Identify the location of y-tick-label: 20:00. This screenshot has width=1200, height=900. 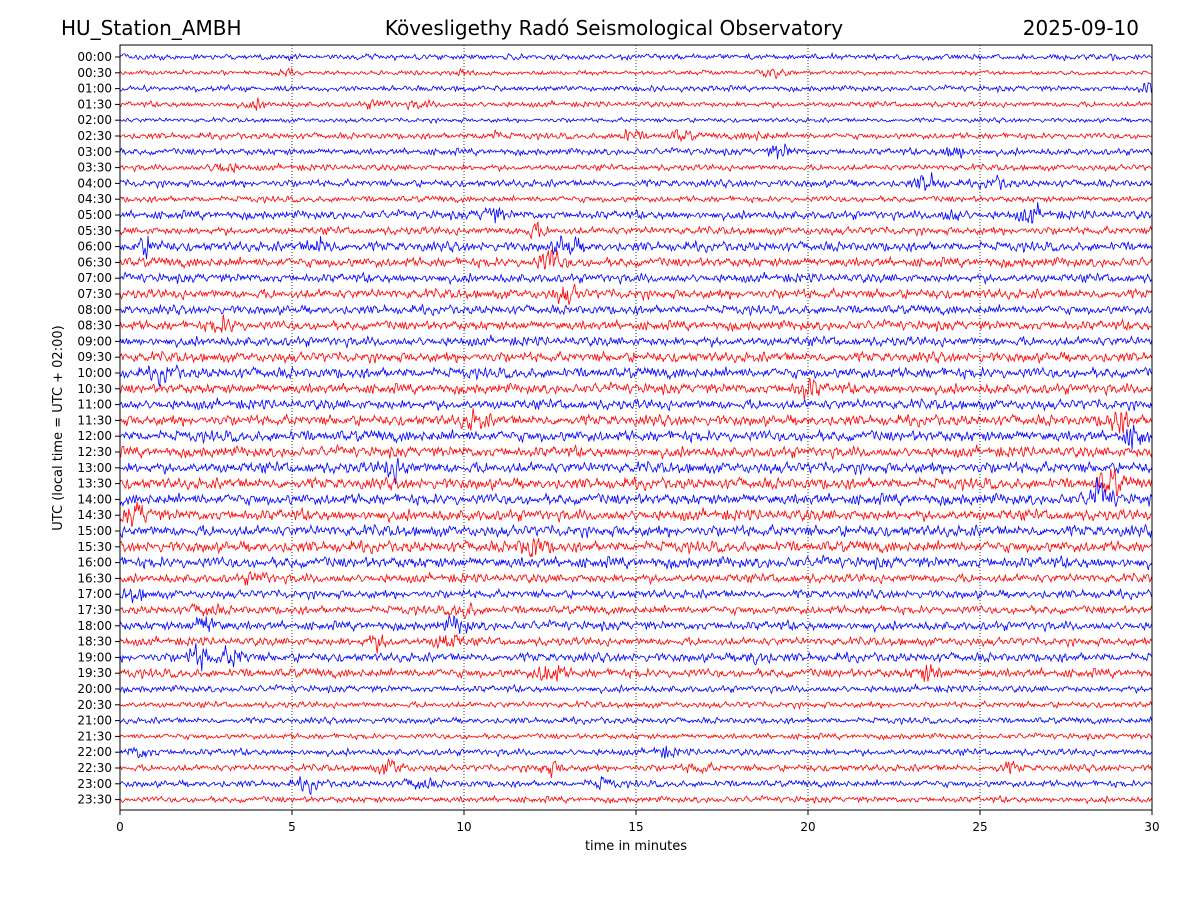
(94, 689).